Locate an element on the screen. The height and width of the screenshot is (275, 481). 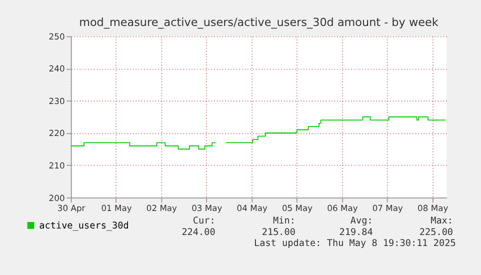
x-tick-label: 07 May is located at coordinates (388, 208).